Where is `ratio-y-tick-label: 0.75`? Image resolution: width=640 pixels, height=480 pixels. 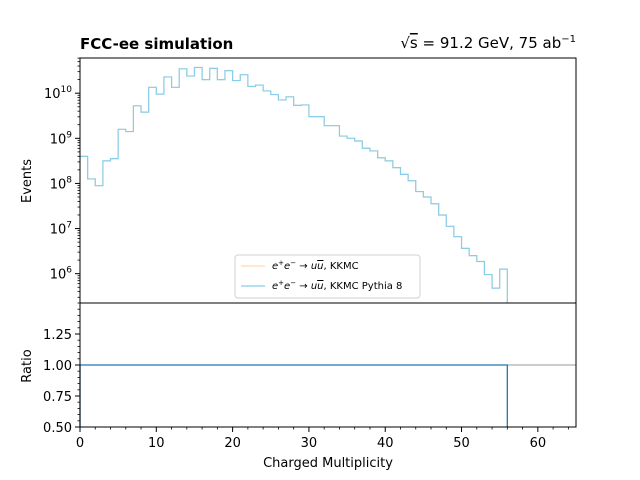 ratio-y-tick-label: 0.75 is located at coordinates (57, 397).